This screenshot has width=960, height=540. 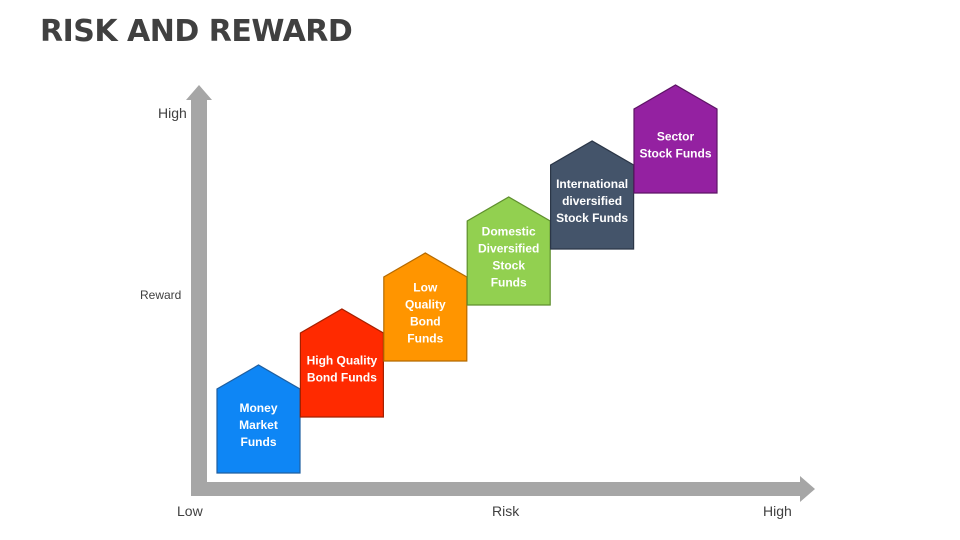 I want to click on step-label: Diversified, so click(x=508, y=249).